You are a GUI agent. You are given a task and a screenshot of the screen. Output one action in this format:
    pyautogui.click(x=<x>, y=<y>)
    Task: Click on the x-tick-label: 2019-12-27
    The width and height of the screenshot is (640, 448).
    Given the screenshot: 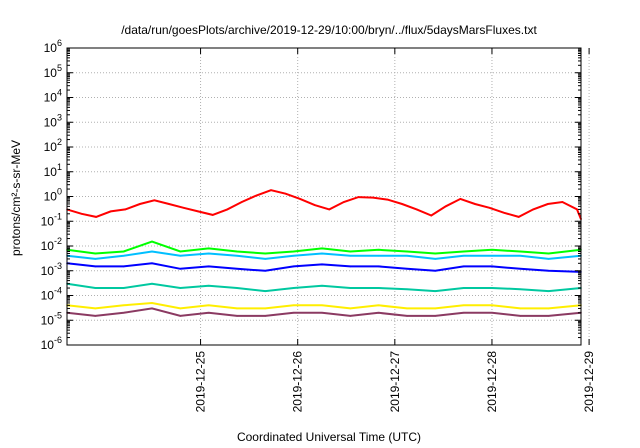 What is the action you would take?
    pyautogui.click(x=395, y=382)
    